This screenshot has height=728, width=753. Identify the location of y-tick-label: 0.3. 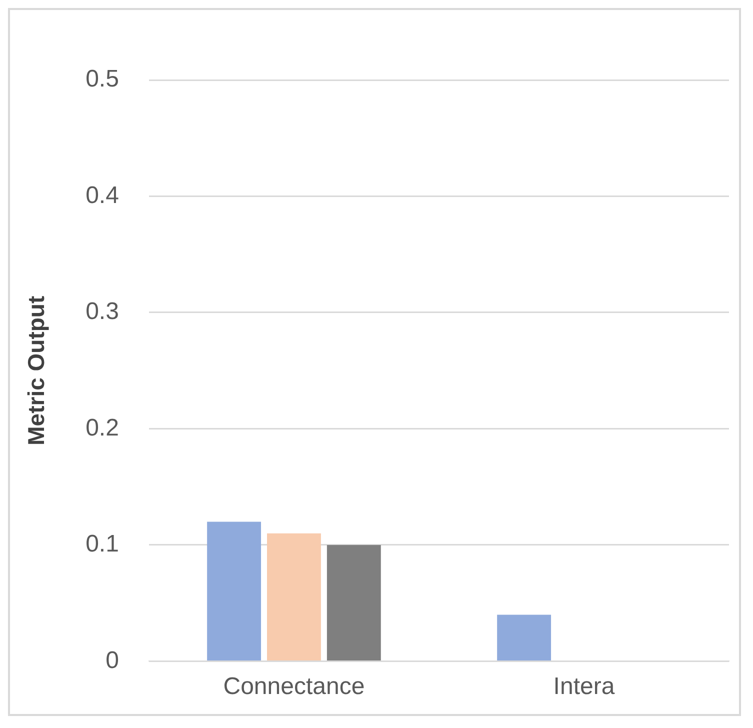
(102, 312).